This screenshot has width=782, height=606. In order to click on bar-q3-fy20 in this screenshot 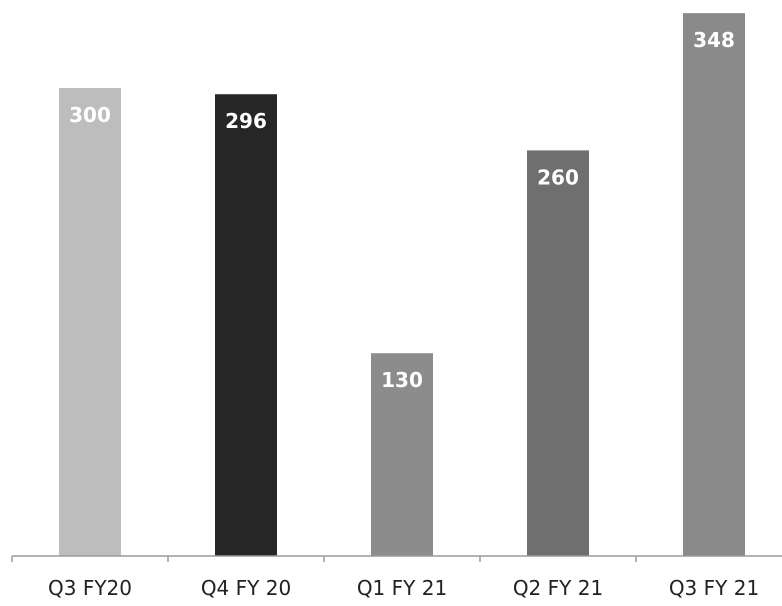, I will do `click(90, 322)`.